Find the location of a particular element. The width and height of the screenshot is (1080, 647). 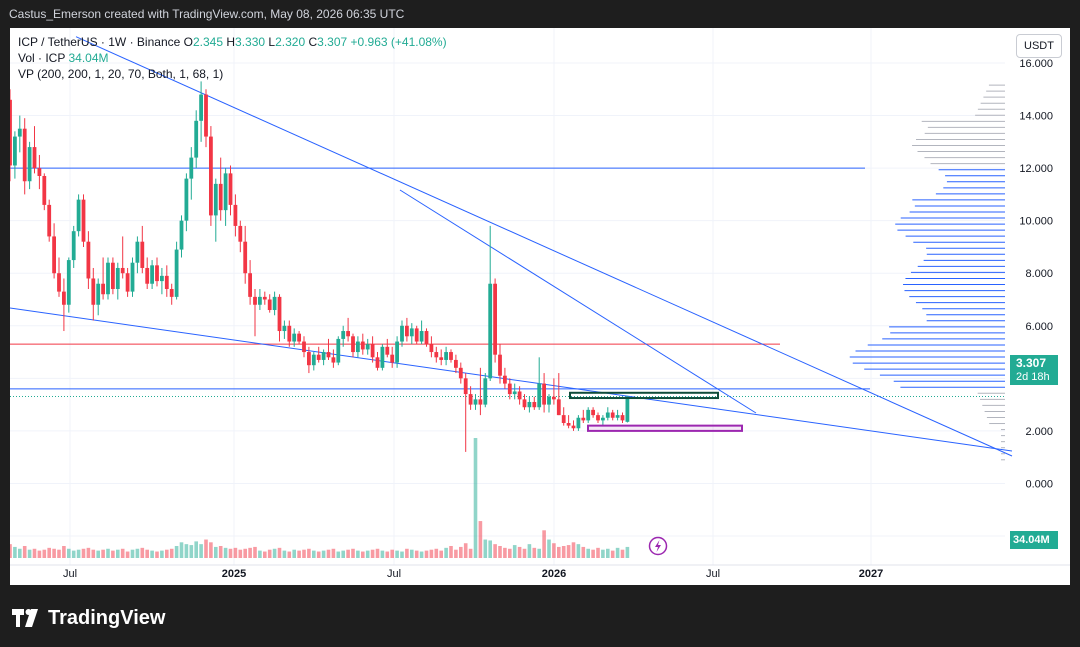

time-axis-label: 2026 is located at coordinates (554, 574).